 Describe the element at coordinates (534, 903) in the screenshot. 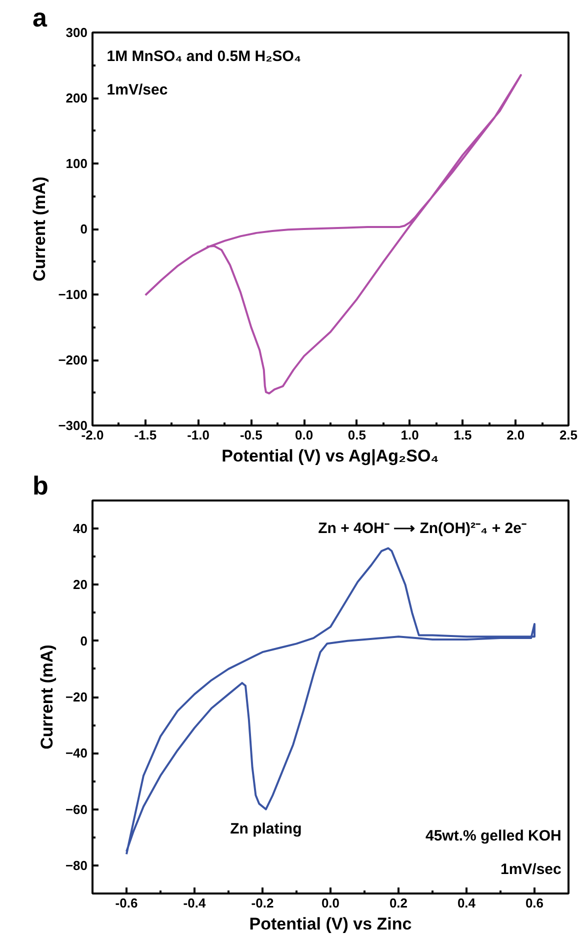

I see `x-tick-label: 0.6` at that location.